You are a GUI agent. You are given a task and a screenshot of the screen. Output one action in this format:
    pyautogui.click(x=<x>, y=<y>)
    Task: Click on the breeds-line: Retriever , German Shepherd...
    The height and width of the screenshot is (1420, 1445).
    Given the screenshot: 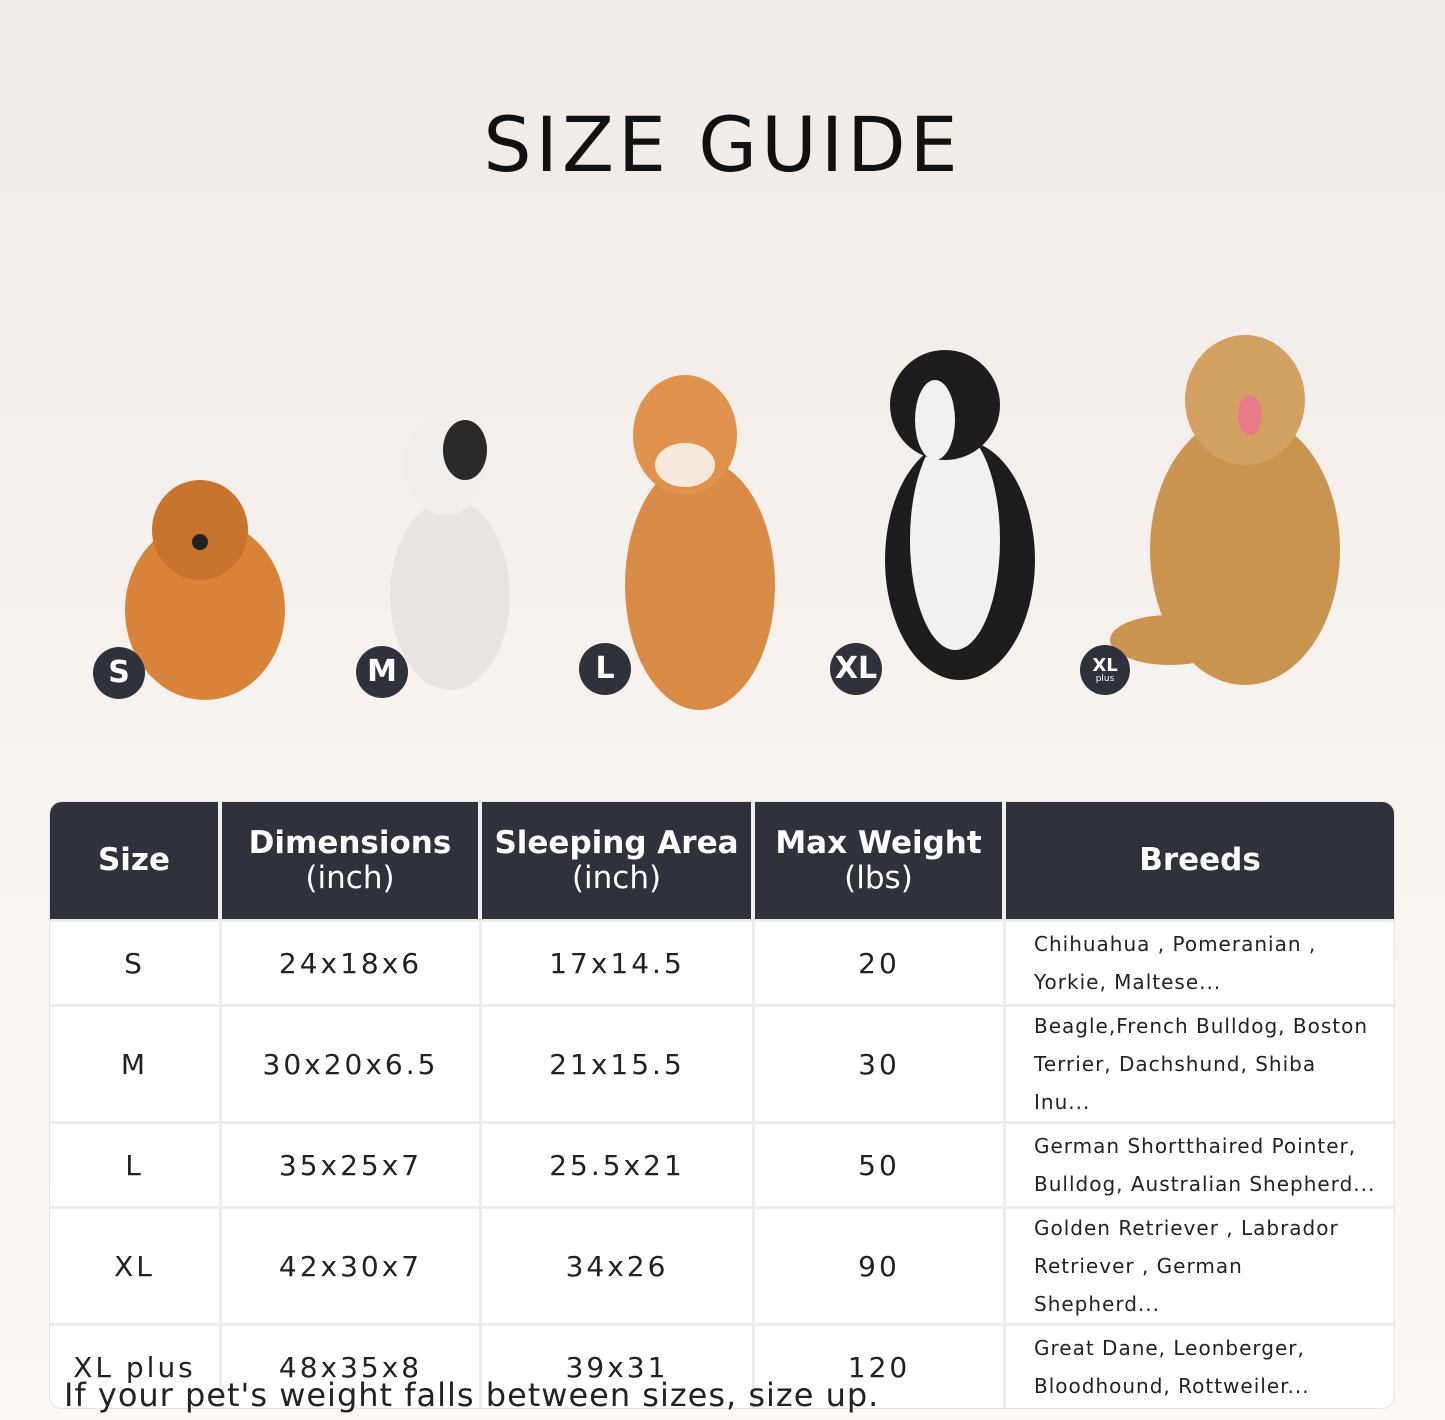 What is the action you would take?
    pyautogui.click(x=1138, y=1285)
    